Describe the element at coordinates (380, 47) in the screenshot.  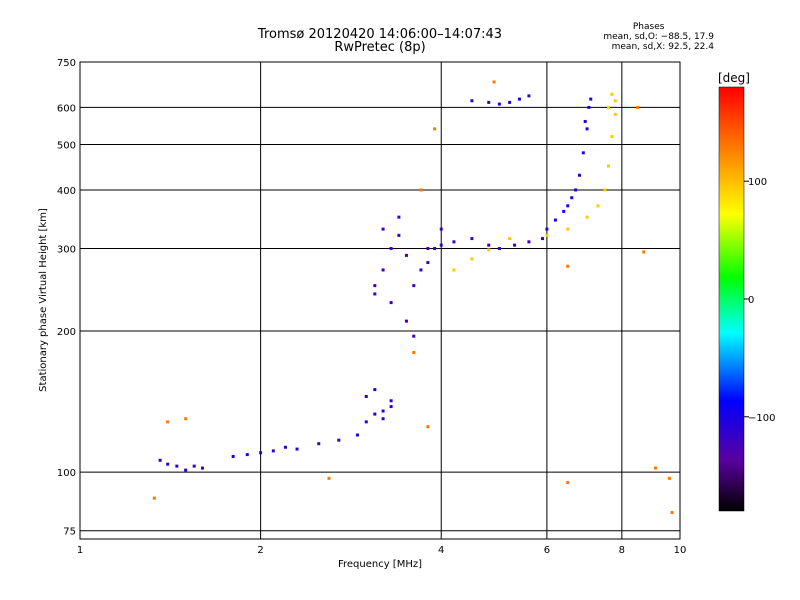
I see `chart-subtitle: RwPretec (8p)` at that location.